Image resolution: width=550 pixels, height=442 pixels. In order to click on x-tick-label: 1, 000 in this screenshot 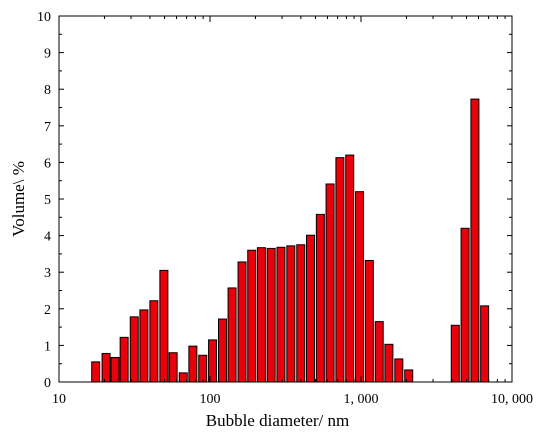, I will do `click(361, 399)`.